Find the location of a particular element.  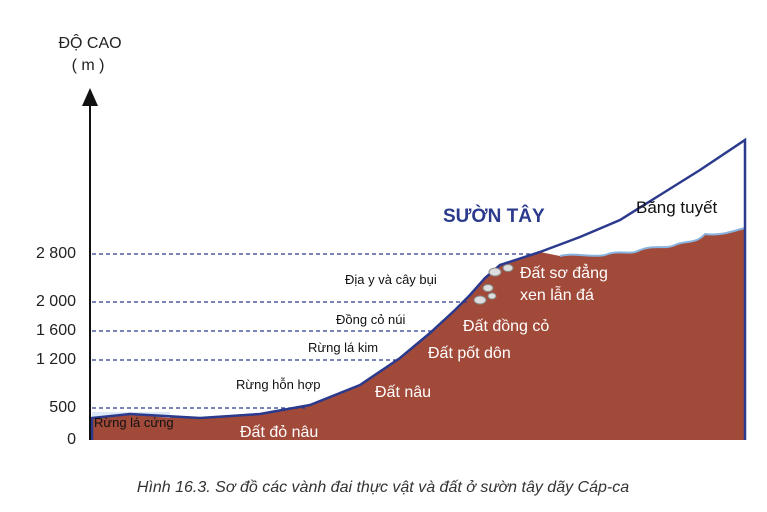

tick-label: 1 200 is located at coordinates (56, 359).